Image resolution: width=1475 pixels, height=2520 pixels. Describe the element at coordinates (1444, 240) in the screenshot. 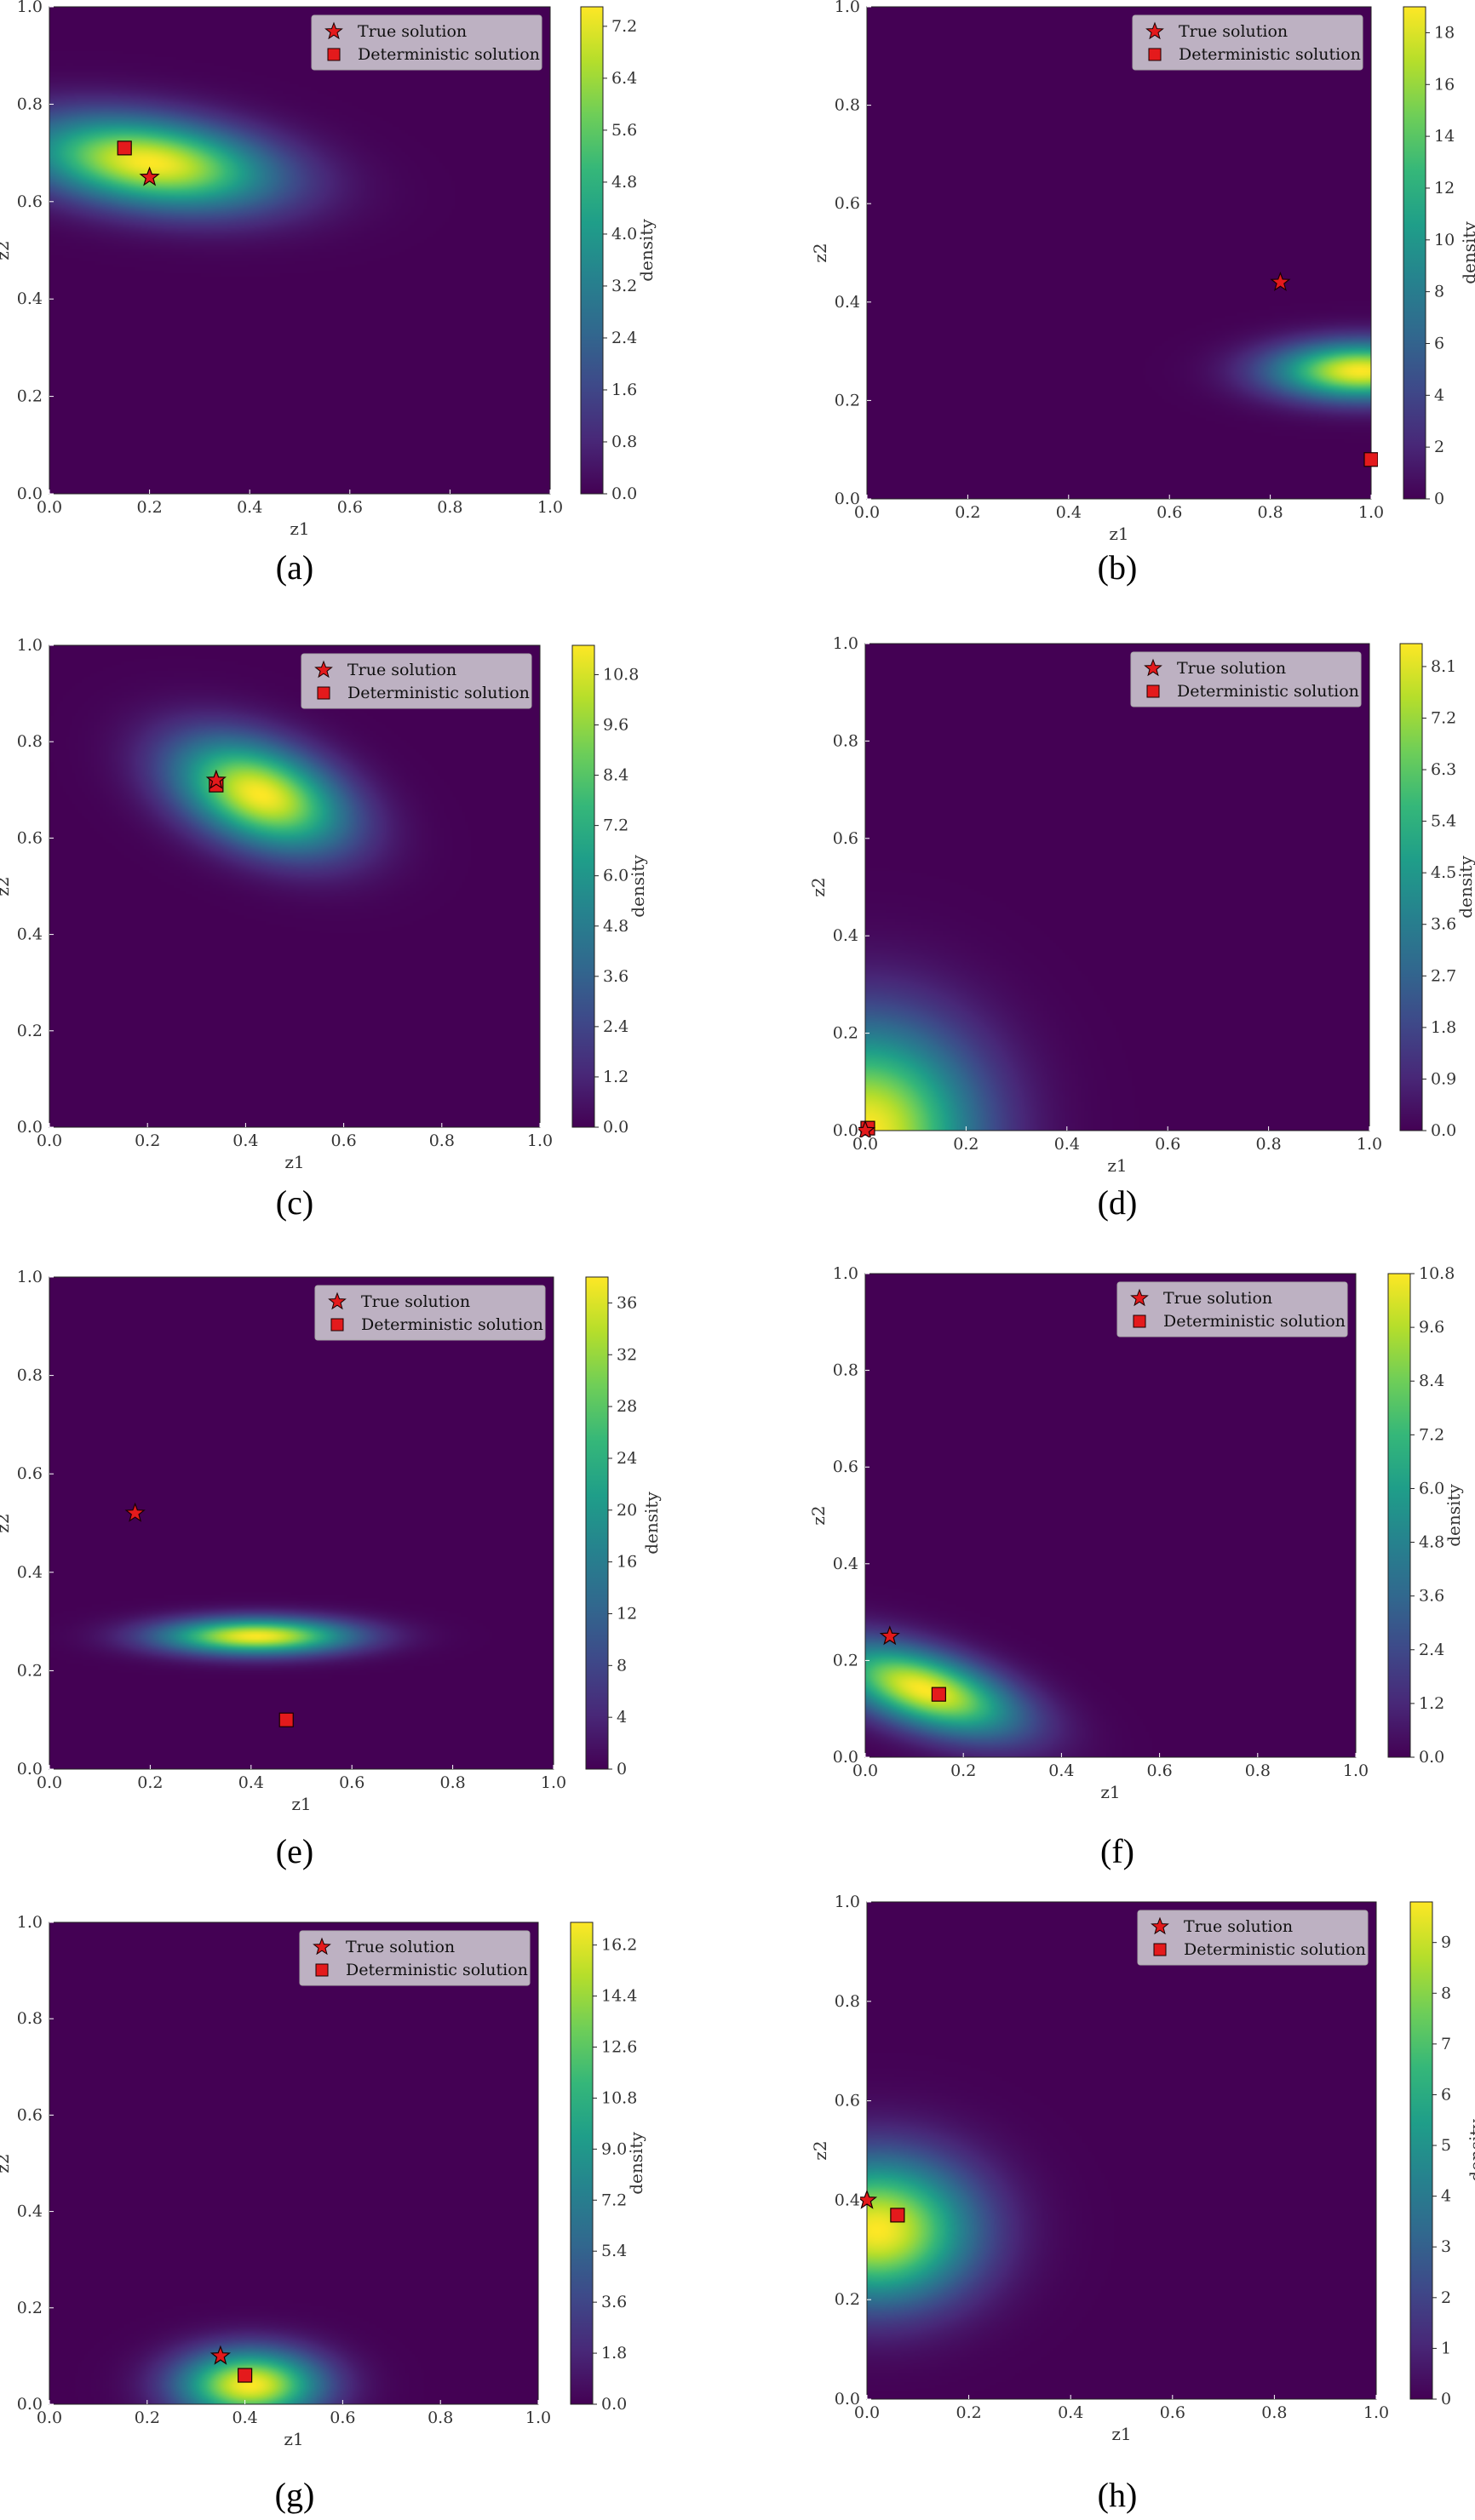

I see `colorbar-tick-label: 10` at that location.